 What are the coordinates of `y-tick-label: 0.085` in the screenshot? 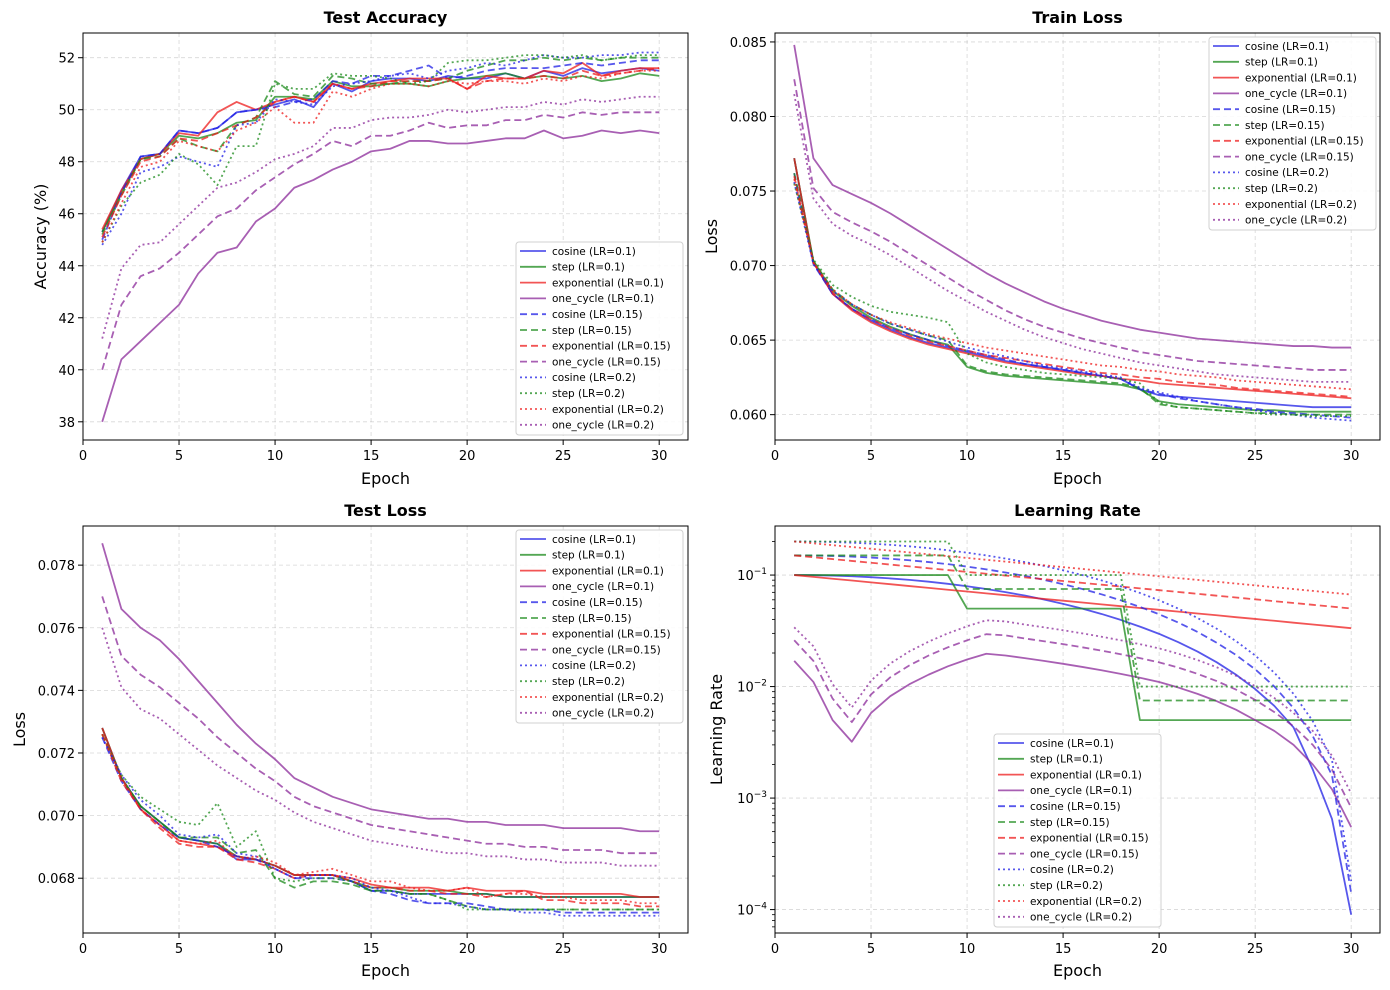 It's located at (748, 43).